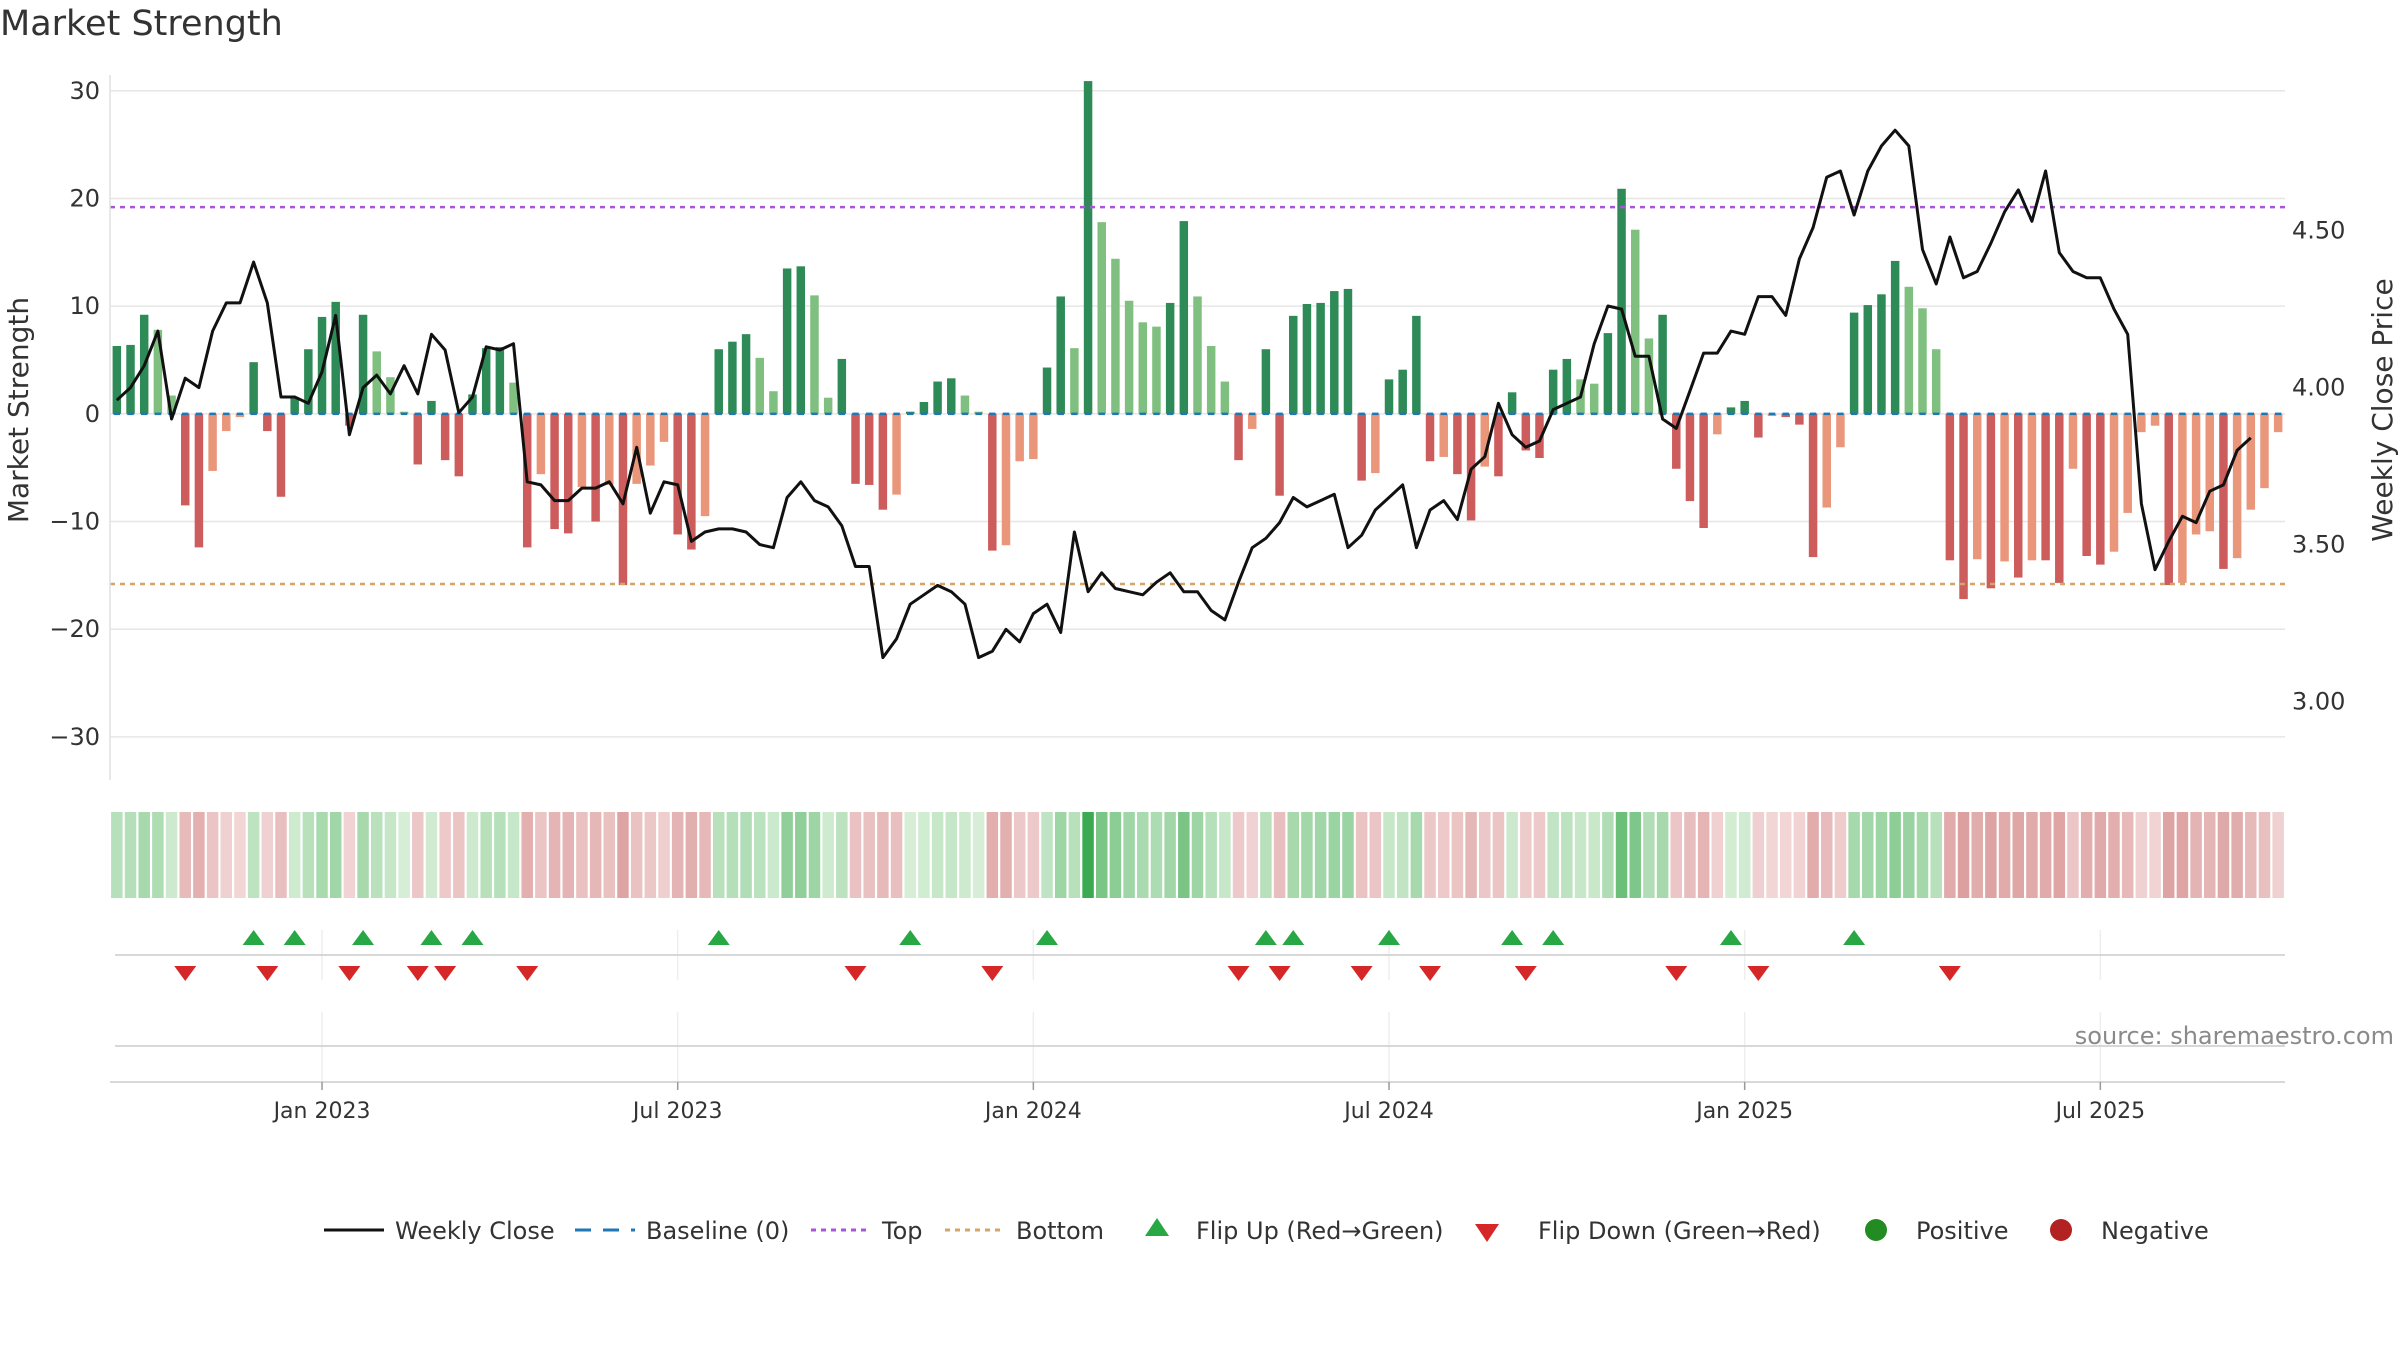 Image resolution: width=2400 pixels, height=1350 pixels. What do you see at coordinates (439, 1231) in the screenshot?
I see `legend-weekly-close: Weekly Close` at bounding box center [439, 1231].